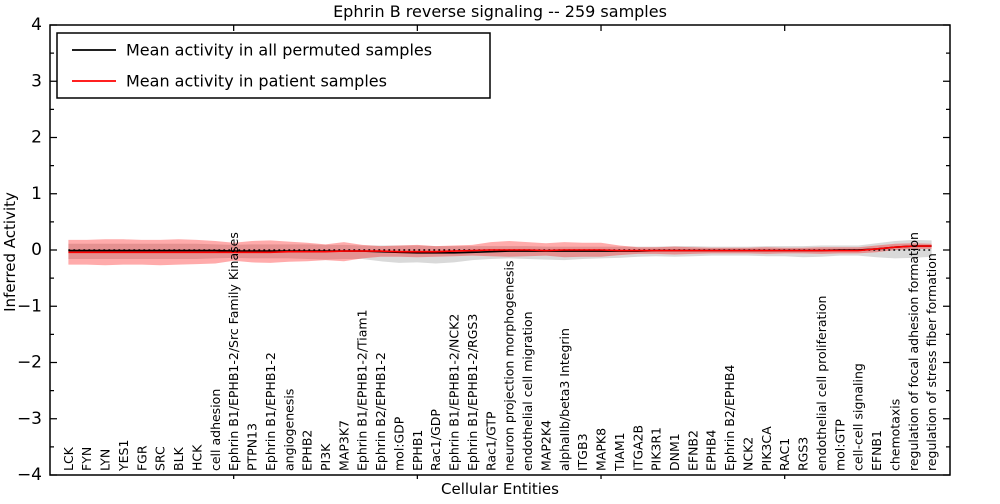  I want to click on x-tick-label: NCK2, so click(747, 454).